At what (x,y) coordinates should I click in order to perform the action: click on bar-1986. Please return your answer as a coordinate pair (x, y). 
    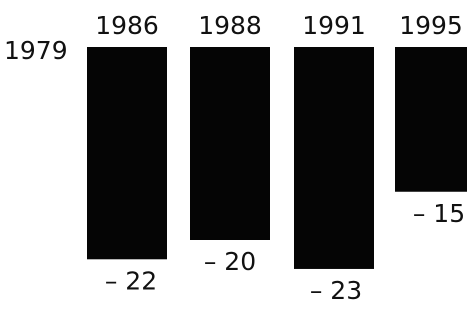
    Looking at the image, I should click on (127, 153).